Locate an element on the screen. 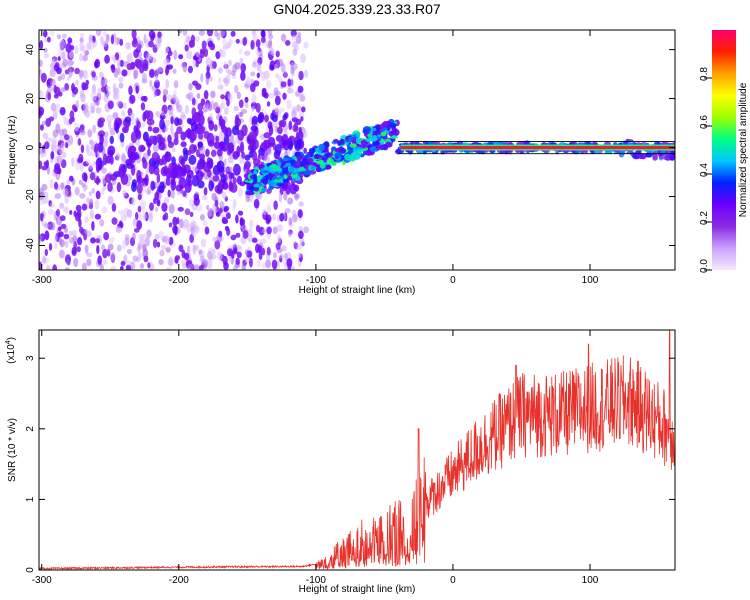 Image resolution: width=750 pixels, height=600 pixels. y-tick-label: 20 is located at coordinates (30, 99).